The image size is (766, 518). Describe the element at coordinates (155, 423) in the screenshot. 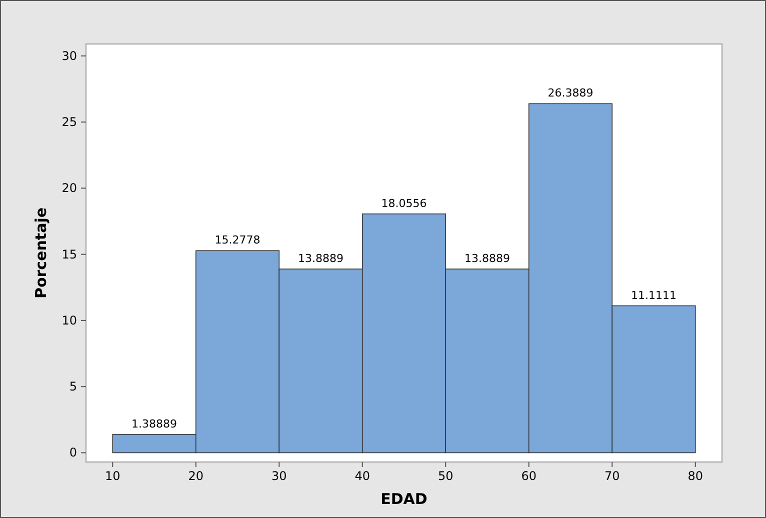

I see `data-label: 1.38889` at that location.